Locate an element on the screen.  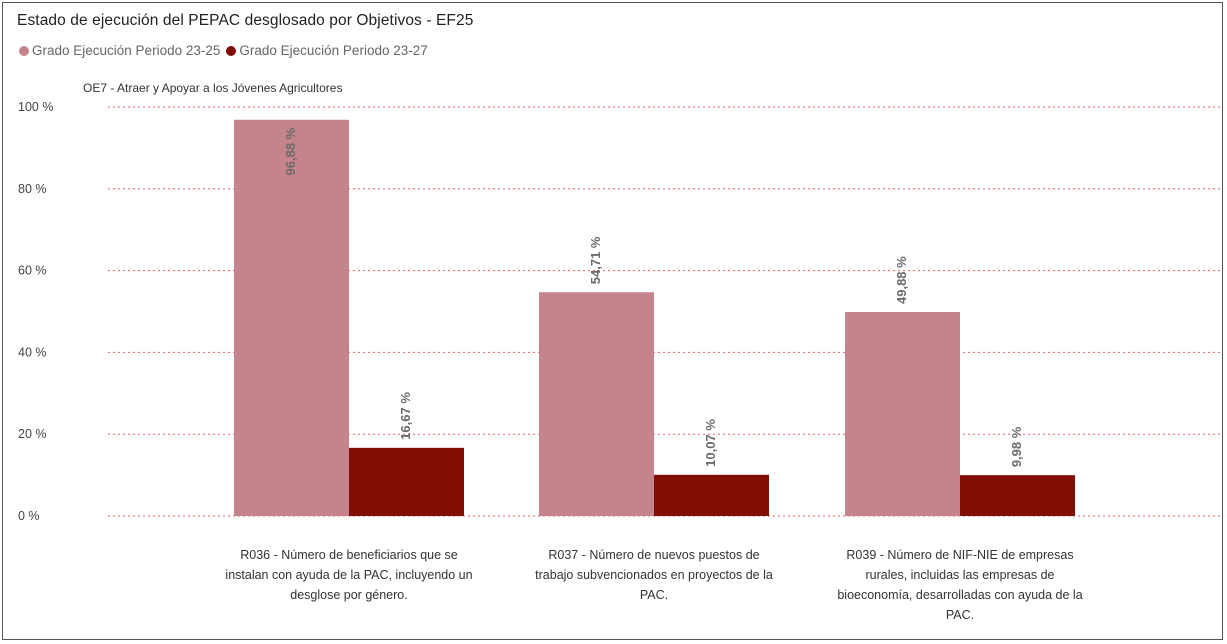
x-category-label-line: desglose por género. is located at coordinates (349, 595).